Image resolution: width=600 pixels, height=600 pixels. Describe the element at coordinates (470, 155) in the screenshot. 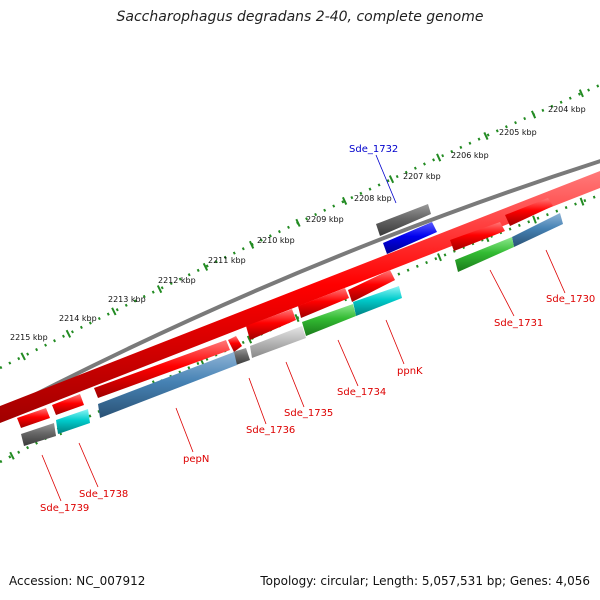

I see `kbp-label: 2206 kbp` at that location.